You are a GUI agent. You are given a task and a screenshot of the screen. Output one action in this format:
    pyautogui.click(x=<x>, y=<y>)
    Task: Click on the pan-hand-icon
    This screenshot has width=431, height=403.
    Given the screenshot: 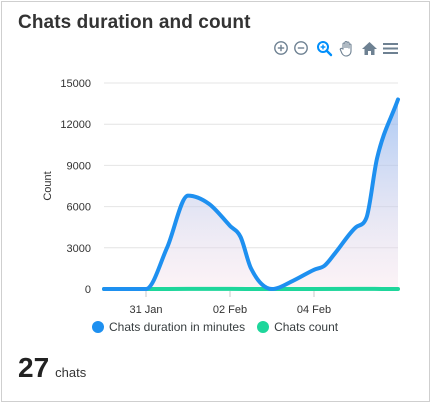 What is the action you would take?
    pyautogui.click(x=346, y=48)
    